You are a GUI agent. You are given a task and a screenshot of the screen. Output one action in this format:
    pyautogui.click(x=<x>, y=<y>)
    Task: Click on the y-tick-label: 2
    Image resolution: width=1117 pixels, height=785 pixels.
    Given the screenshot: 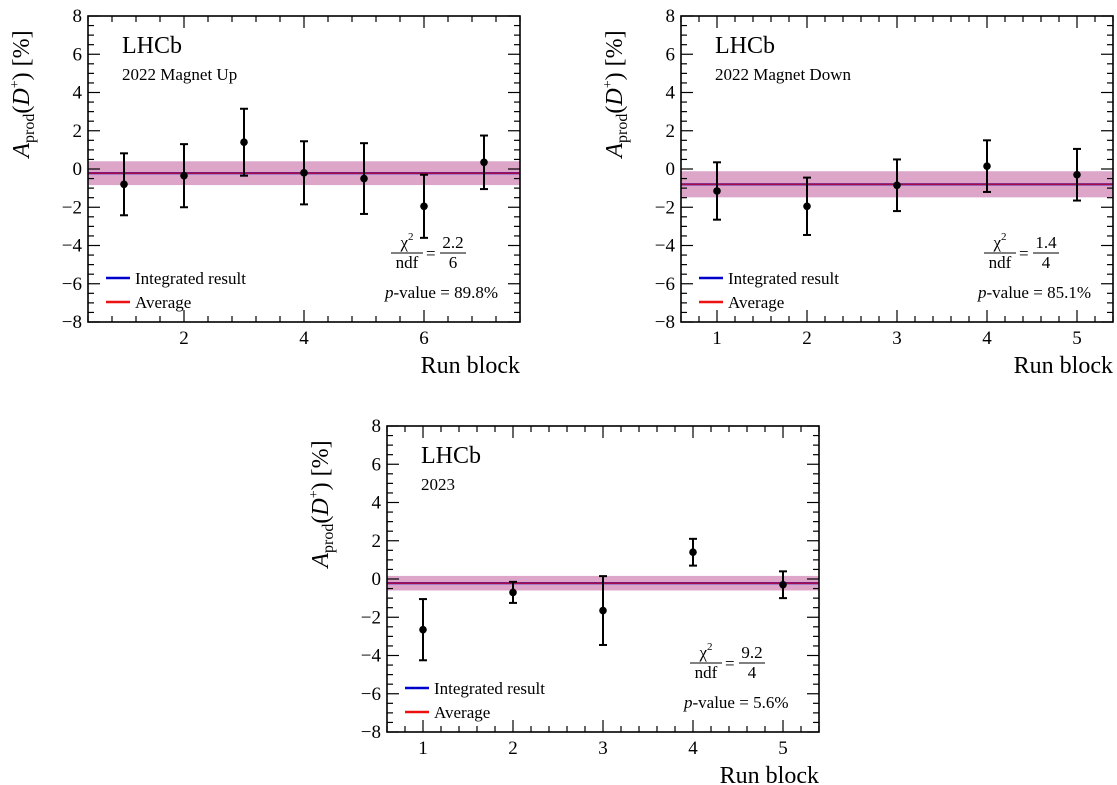 What is the action you would take?
    pyautogui.click(x=78, y=131)
    